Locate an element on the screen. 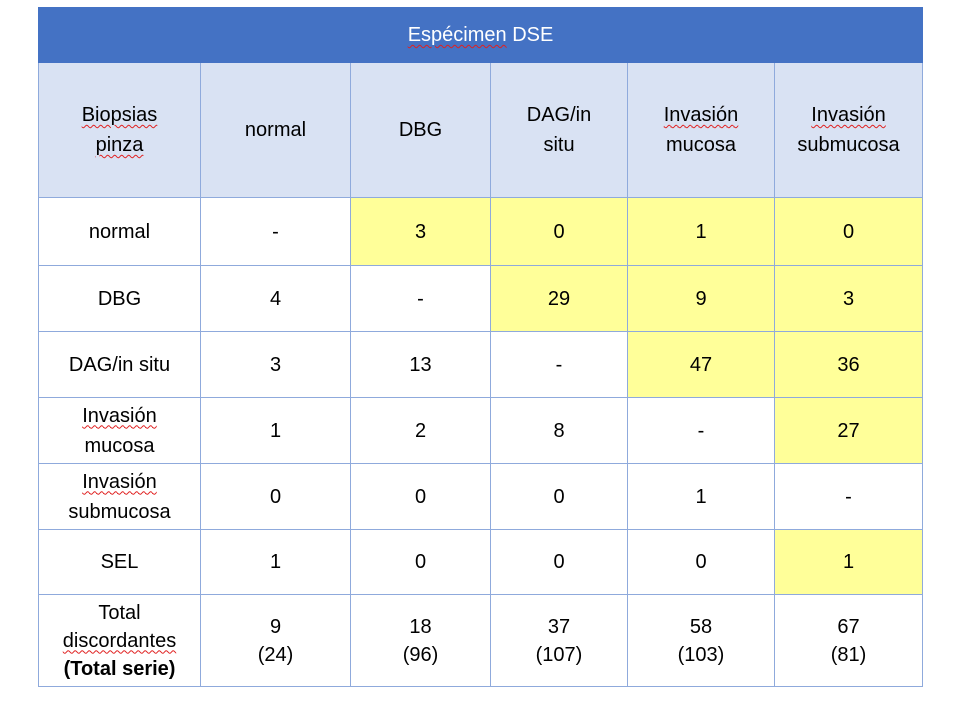  table-row: SEL 1 0 0 0 1 is located at coordinates (481, 562).